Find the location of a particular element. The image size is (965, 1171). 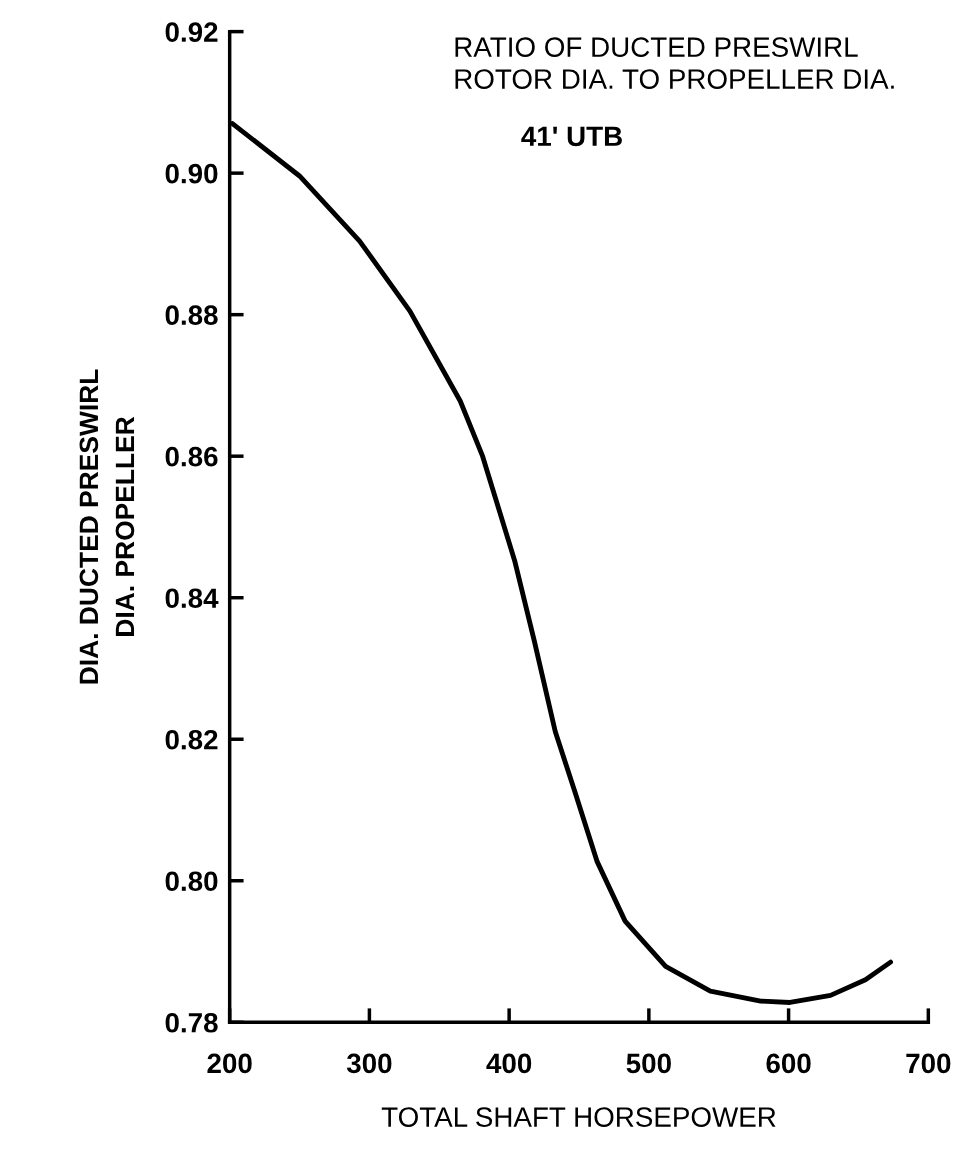

x-tick-label: 700 is located at coordinates (928, 1063).